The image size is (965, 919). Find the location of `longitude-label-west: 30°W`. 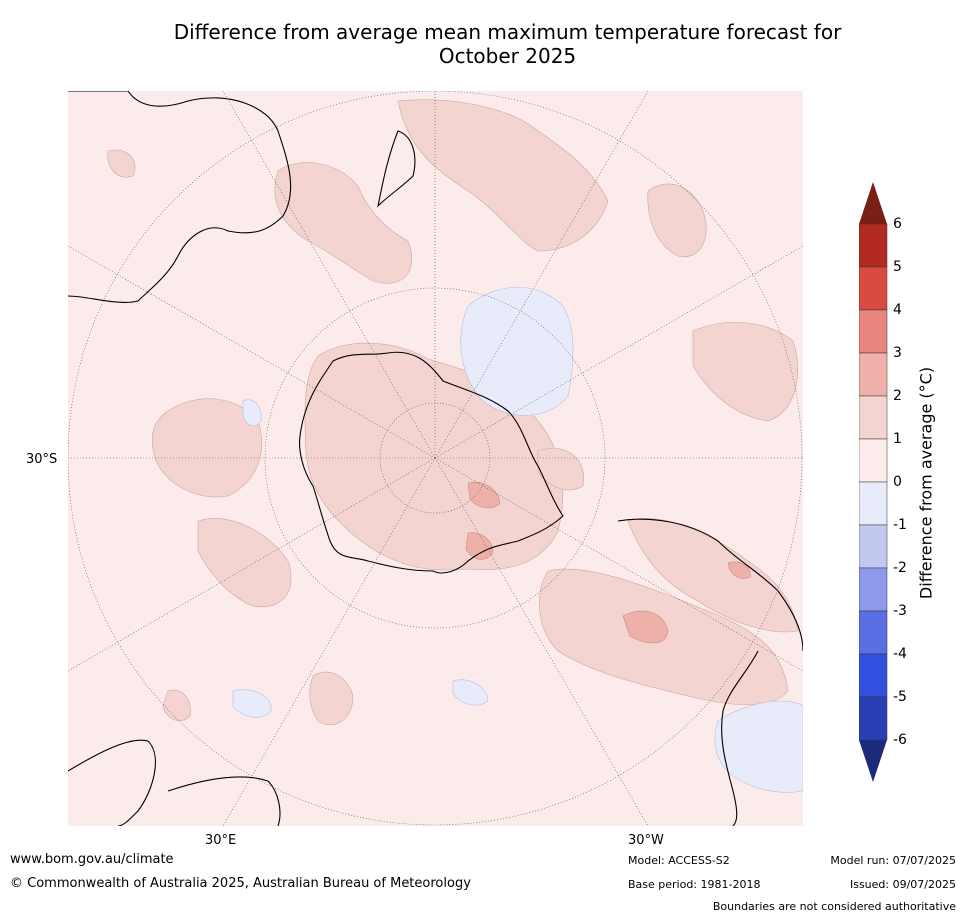

longitude-label-west: 30°W is located at coordinates (646, 840).